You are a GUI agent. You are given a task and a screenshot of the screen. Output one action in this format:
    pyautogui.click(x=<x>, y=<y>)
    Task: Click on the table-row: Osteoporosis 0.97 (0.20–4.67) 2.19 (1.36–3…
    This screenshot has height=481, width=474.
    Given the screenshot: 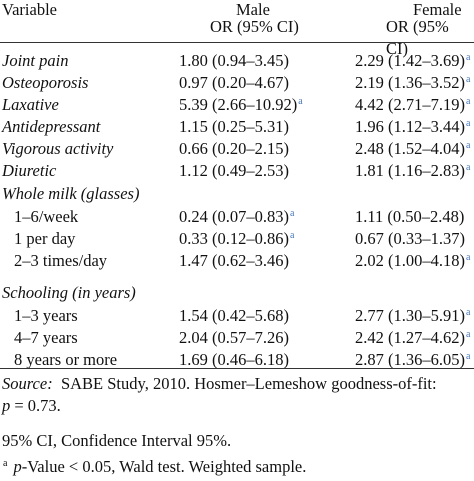 What is the action you would take?
    pyautogui.click(x=237, y=83)
    